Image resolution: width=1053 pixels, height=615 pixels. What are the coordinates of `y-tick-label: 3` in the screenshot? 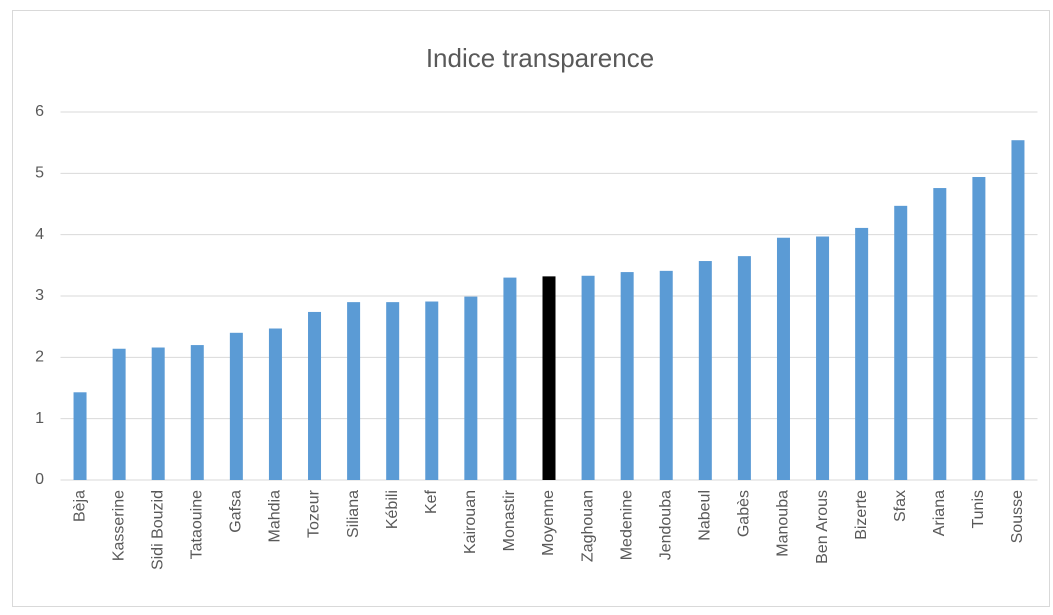 It's located at (39, 295).